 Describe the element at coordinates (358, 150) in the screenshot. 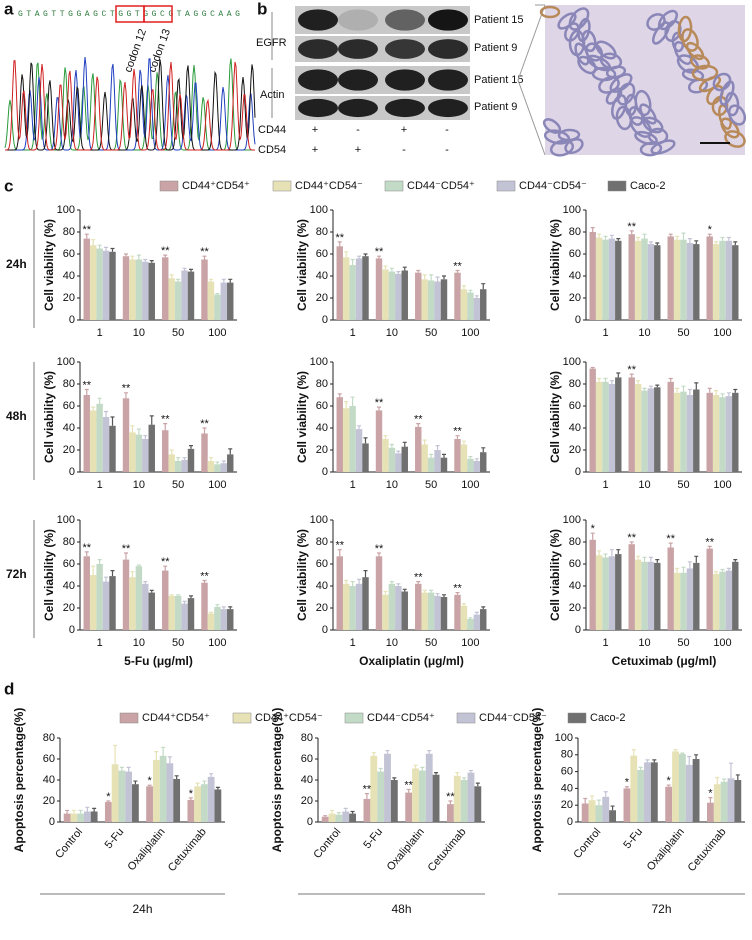

I see `marker-sign: +` at that location.